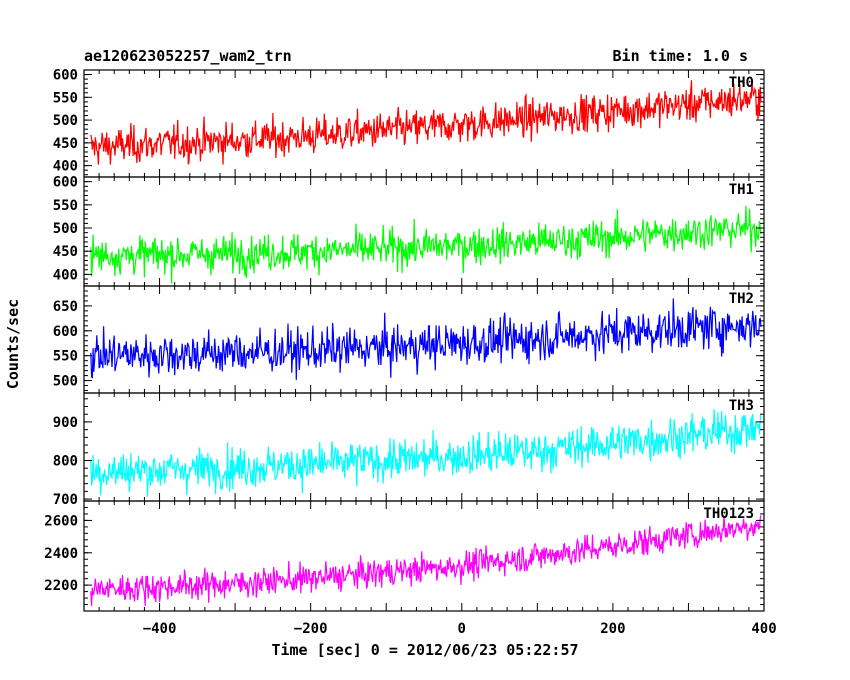 This screenshot has width=850, height=680. Describe the element at coordinates (61, 521) in the screenshot. I see `y-tick-label: 2600` at that location.